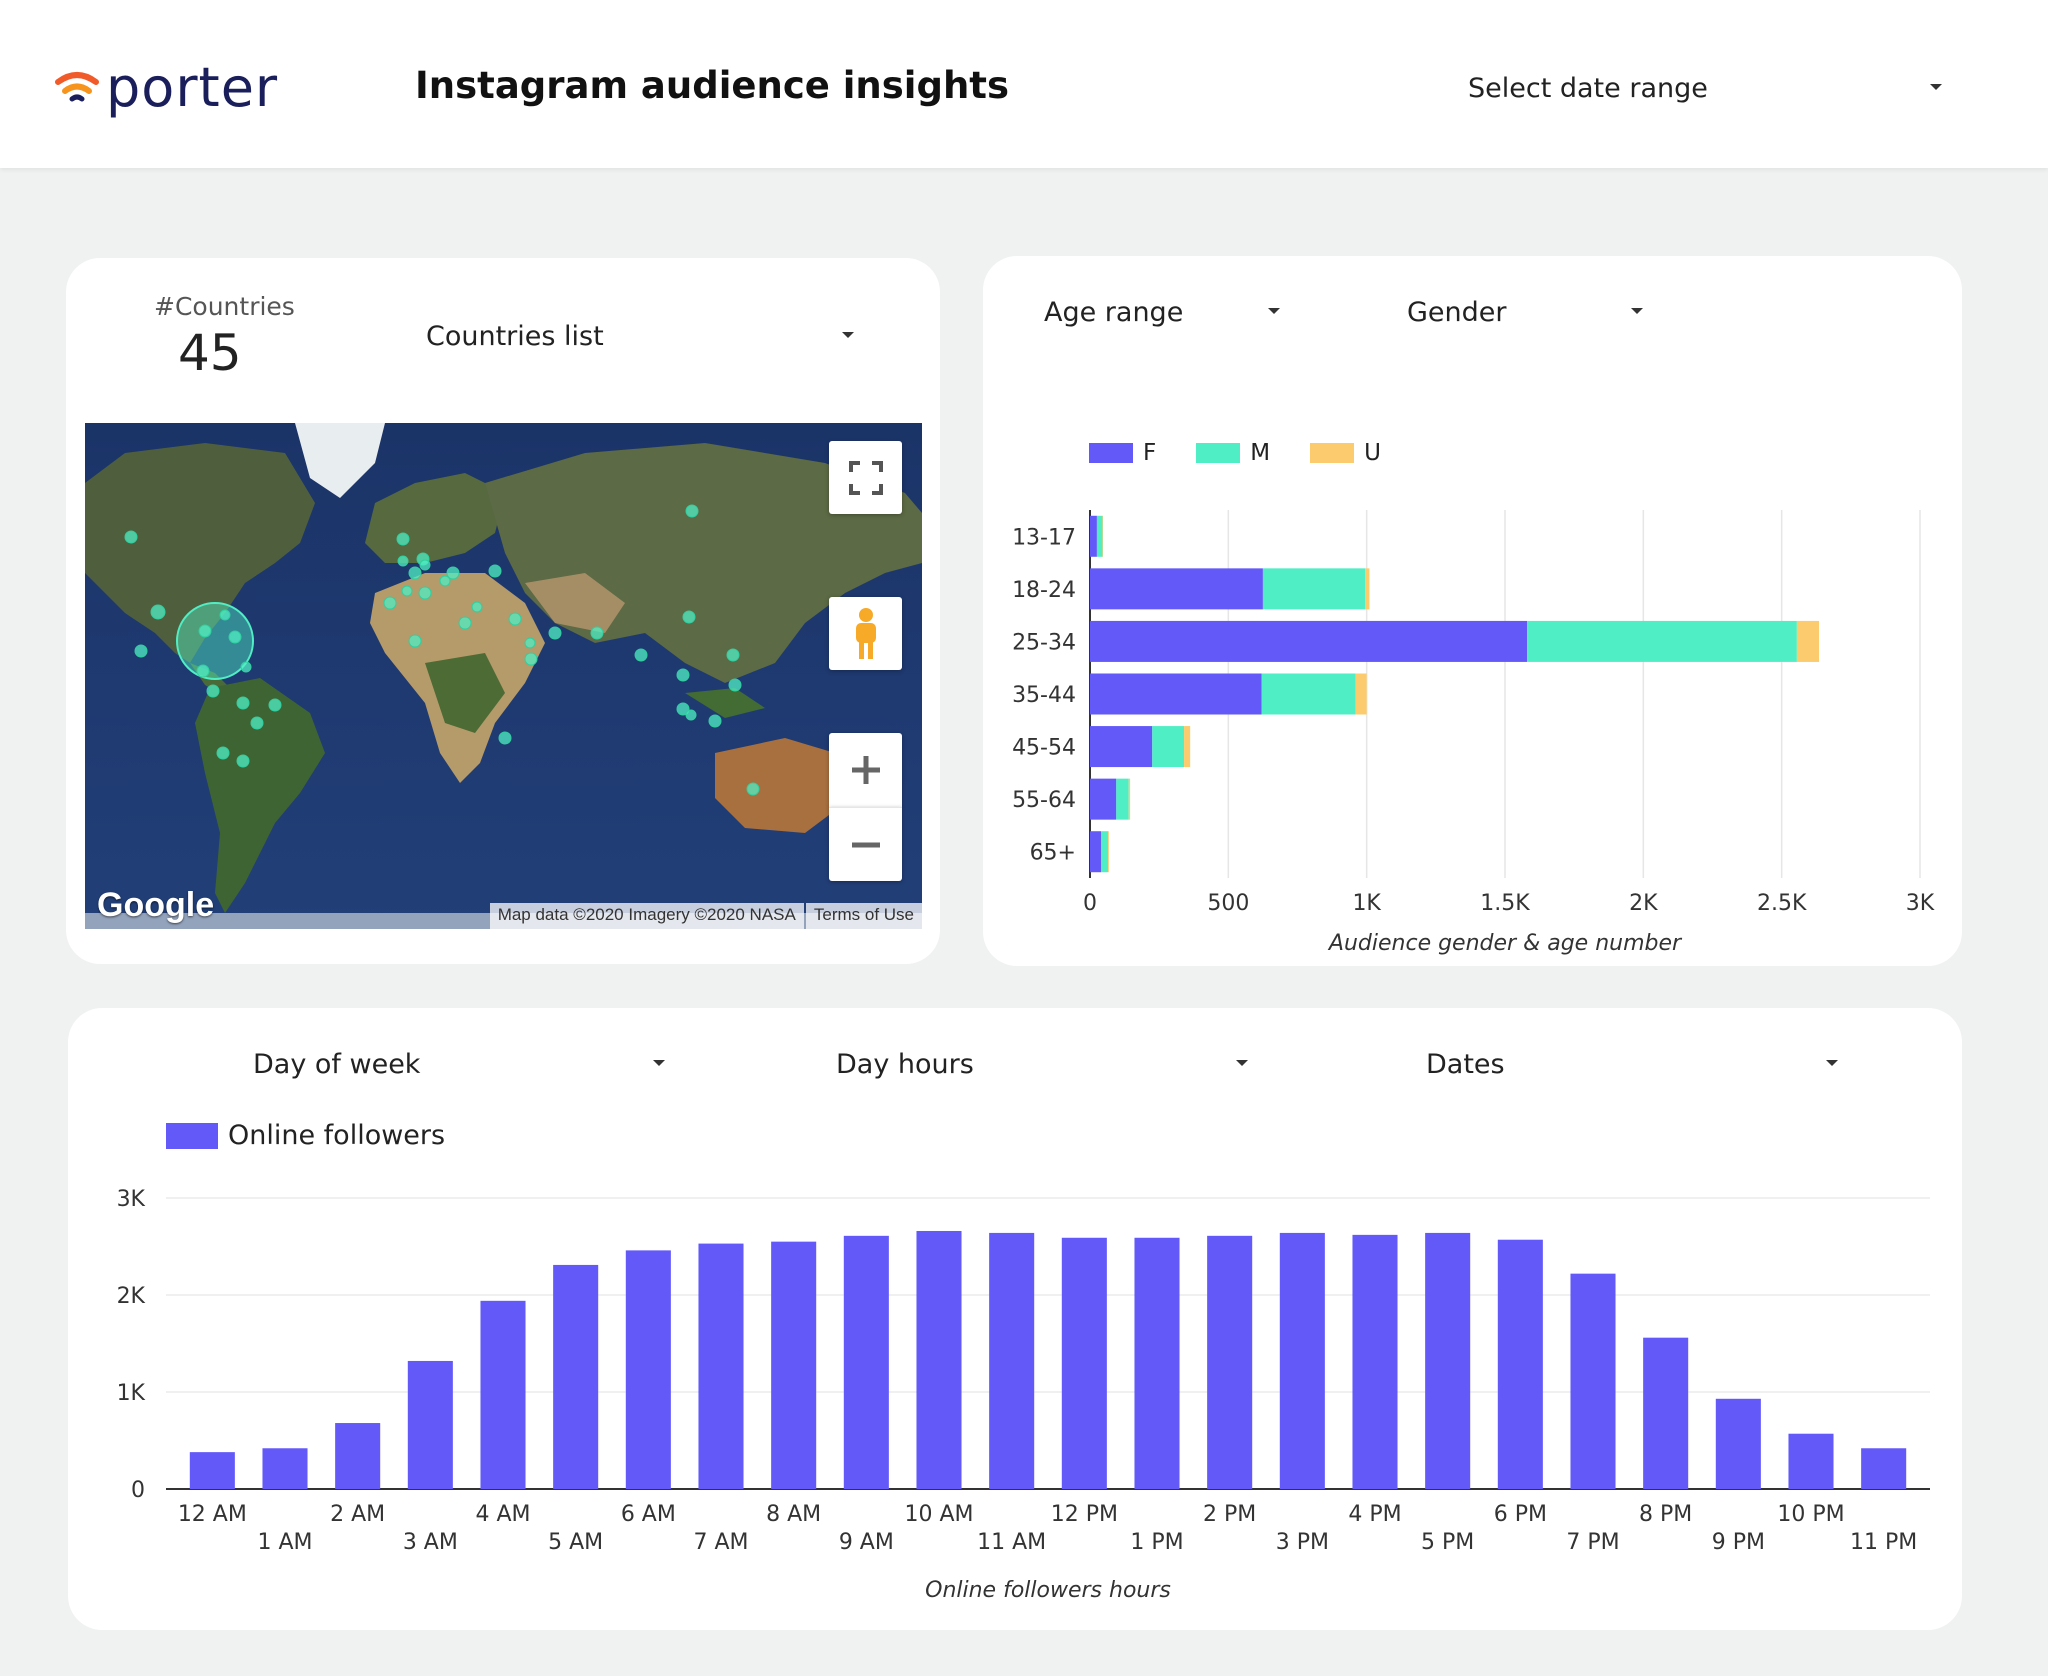 This screenshot has width=2048, height=1676. Describe the element at coordinates (285, 1468) in the screenshot. I see `bar-1-am` at that location.